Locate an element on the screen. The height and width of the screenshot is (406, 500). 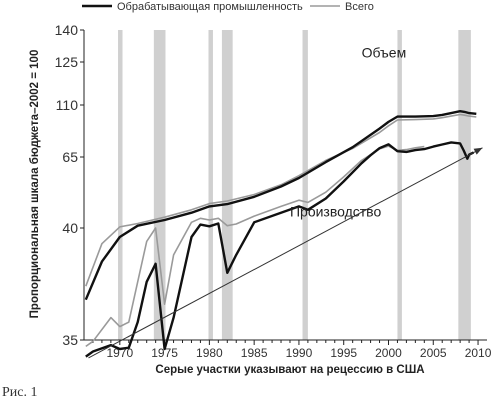
x-tick-label: 2010 is located at coordinates (478, 353).